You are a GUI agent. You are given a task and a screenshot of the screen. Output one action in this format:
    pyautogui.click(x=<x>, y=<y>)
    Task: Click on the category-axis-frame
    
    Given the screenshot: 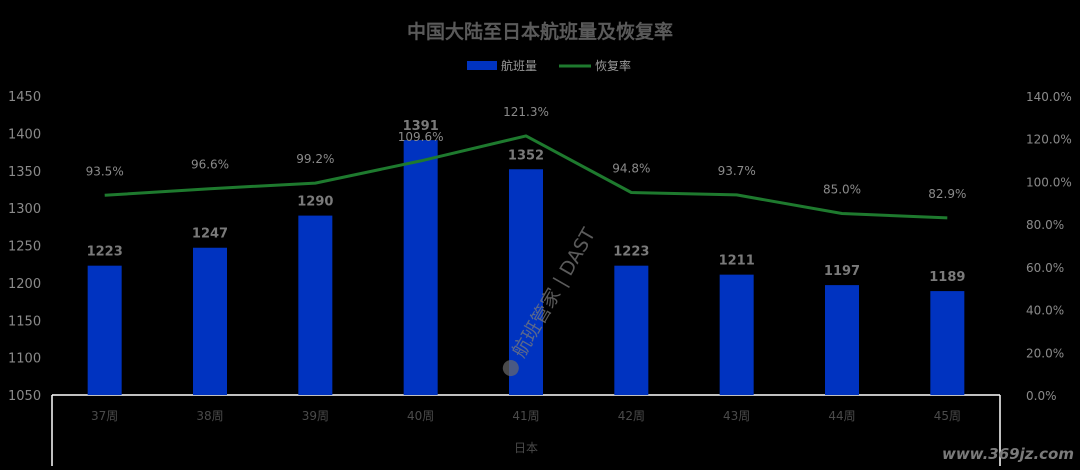 What is the action you would take?
    pyautogui.click(x=526, y=430)
    